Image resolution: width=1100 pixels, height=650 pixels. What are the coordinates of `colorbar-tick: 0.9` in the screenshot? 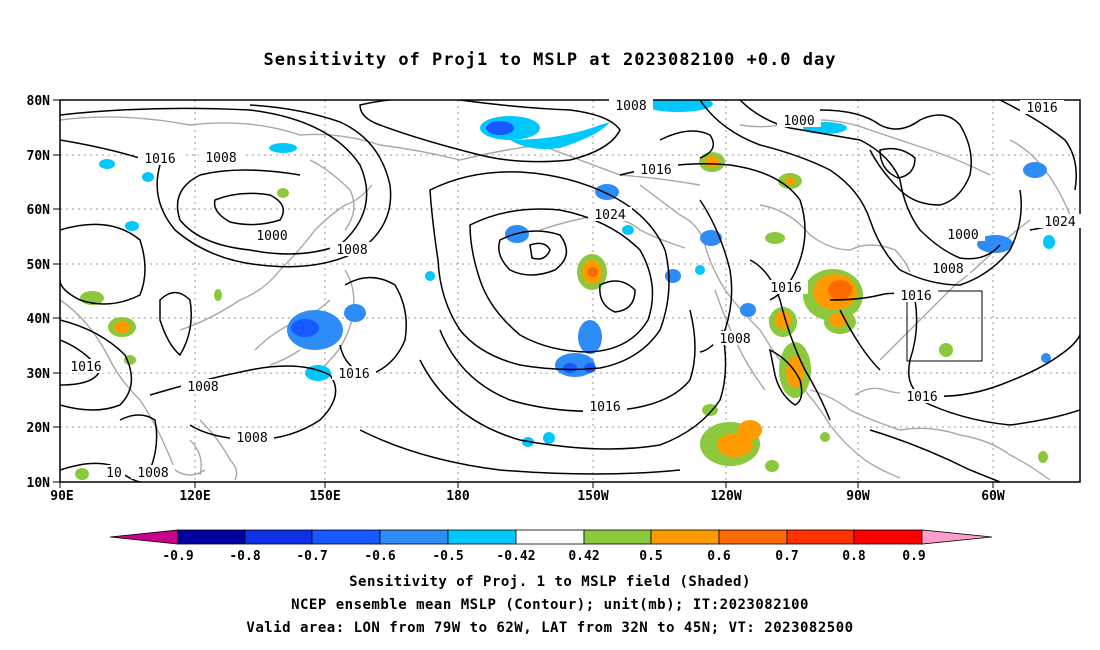 It's located at (913, 556).